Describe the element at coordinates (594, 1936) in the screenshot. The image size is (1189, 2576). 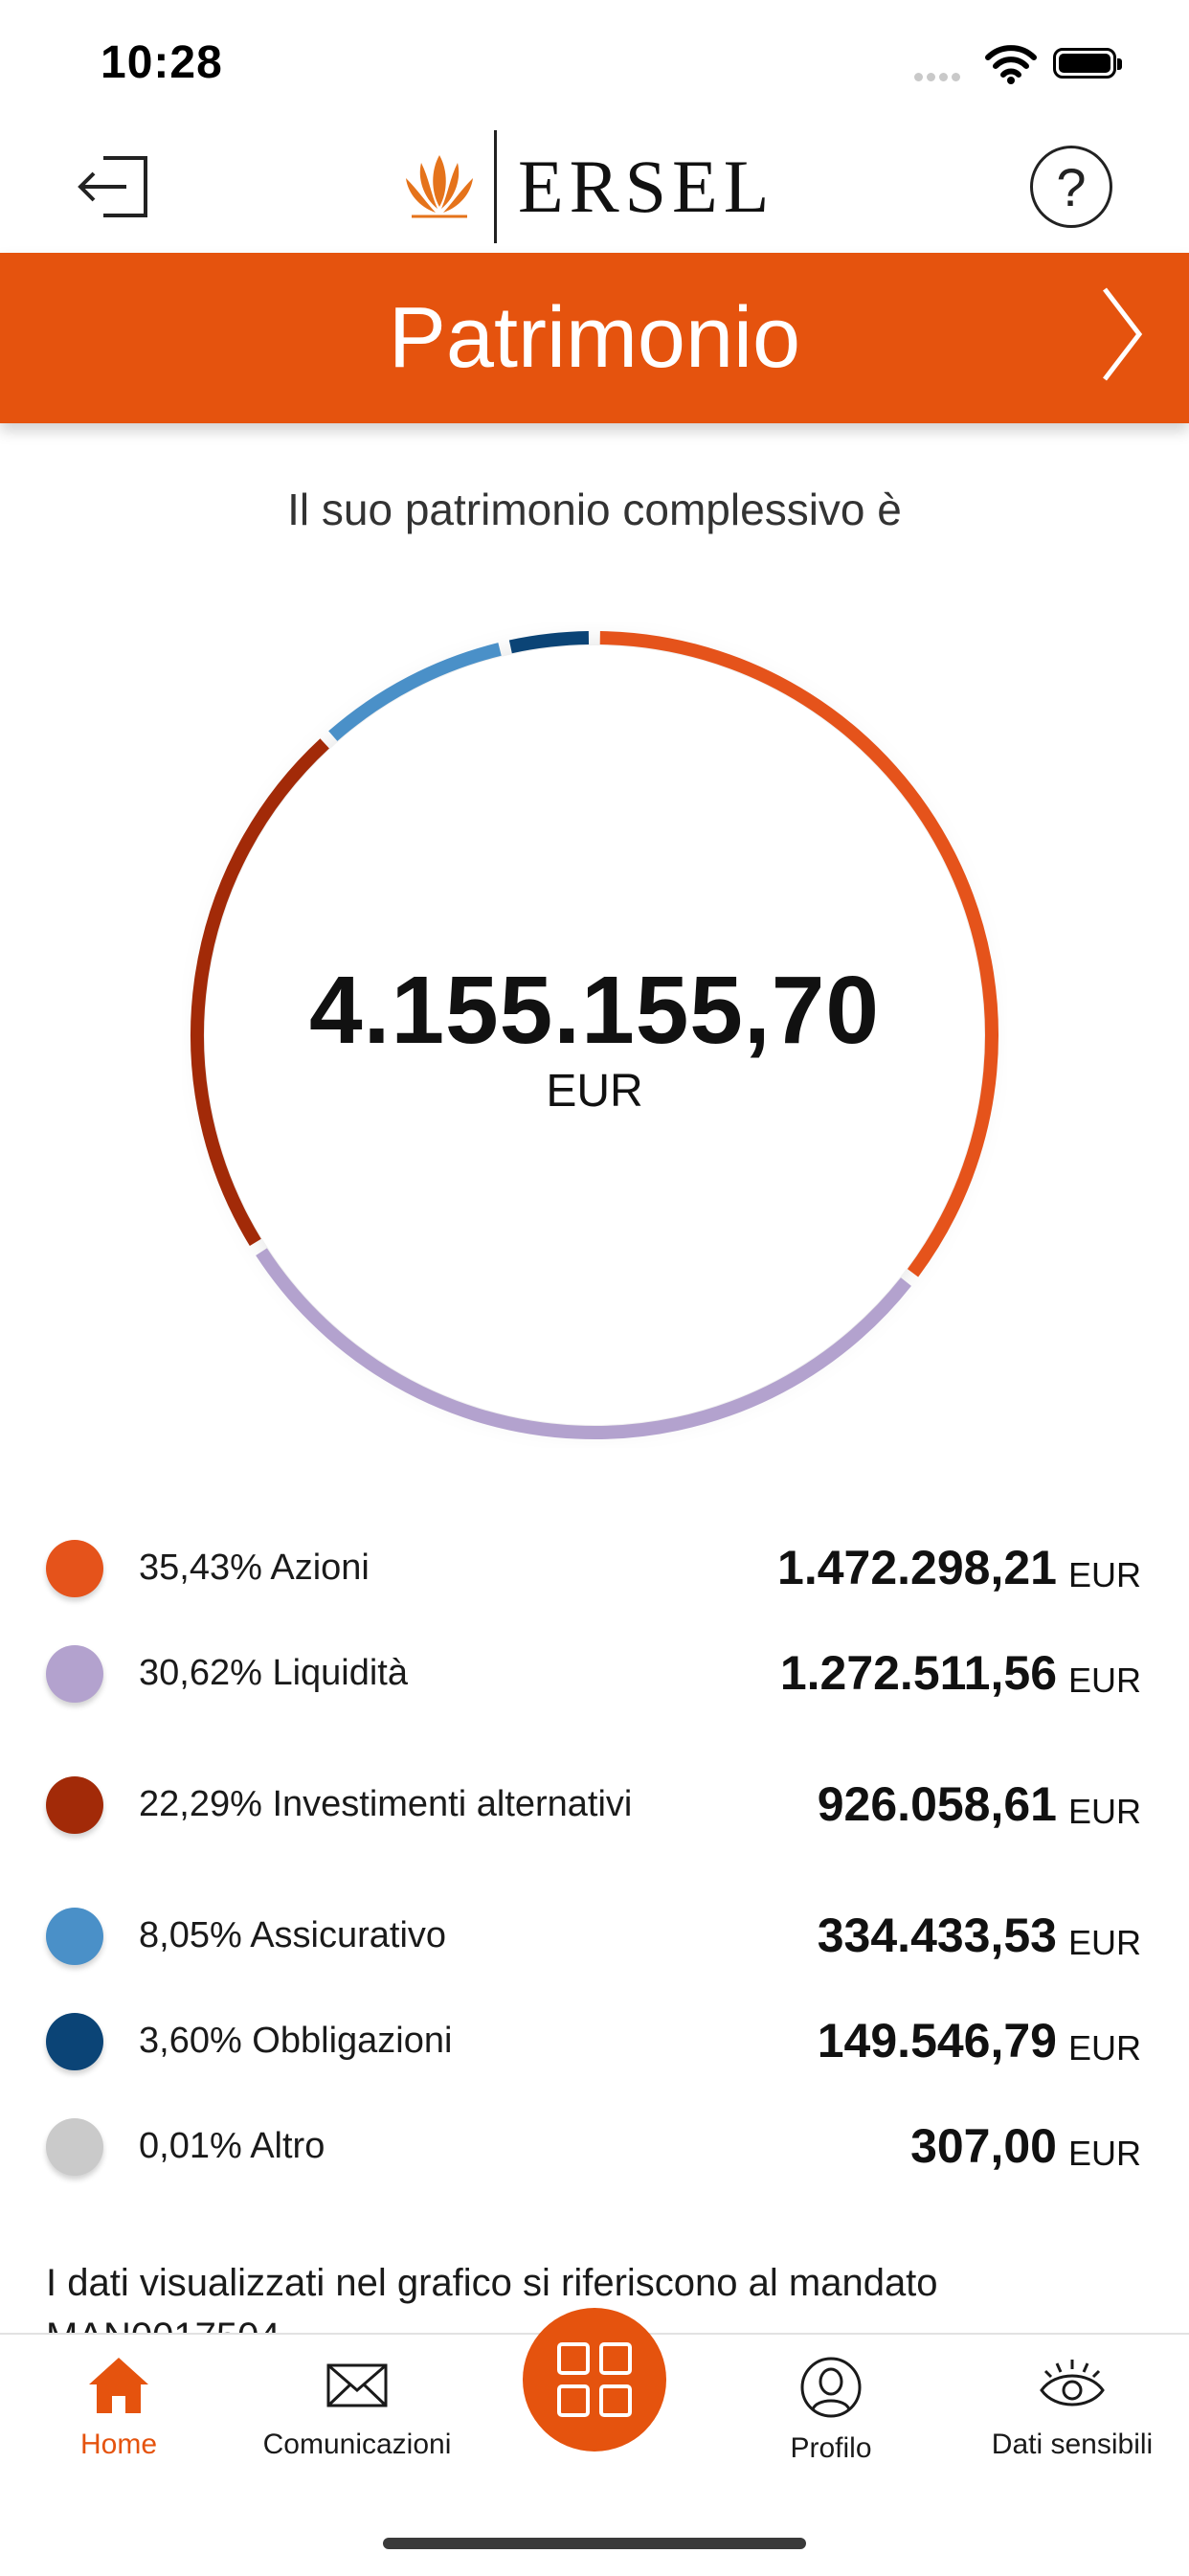
I see `legend-row: 8,05% Assicurativo 334.433,53 EUR` at that location.